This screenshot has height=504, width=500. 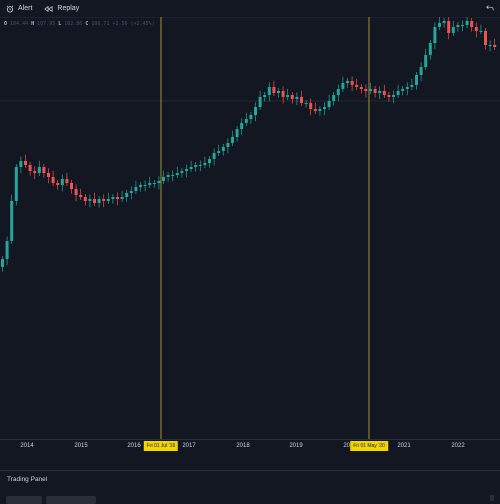 What do you see at coordinates (250, 9) in the screenshot?
I see `top-toolbar: Alert Replay` at bounding box center [250, 9].